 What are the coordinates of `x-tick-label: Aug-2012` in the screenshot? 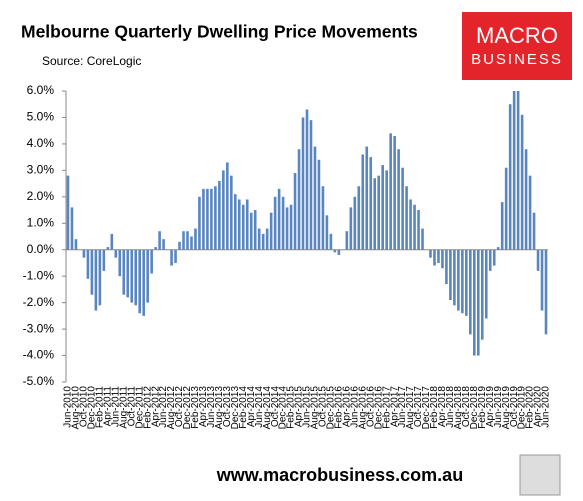 It's located at (171, 408).